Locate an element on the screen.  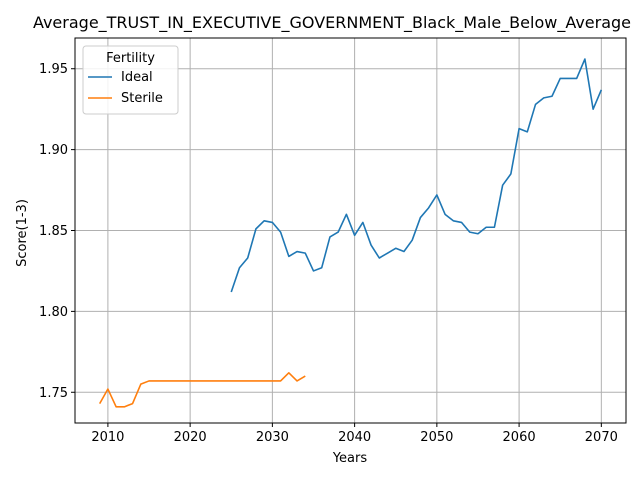
x-tick-label: 2010 is located at coordinates (107, 437).